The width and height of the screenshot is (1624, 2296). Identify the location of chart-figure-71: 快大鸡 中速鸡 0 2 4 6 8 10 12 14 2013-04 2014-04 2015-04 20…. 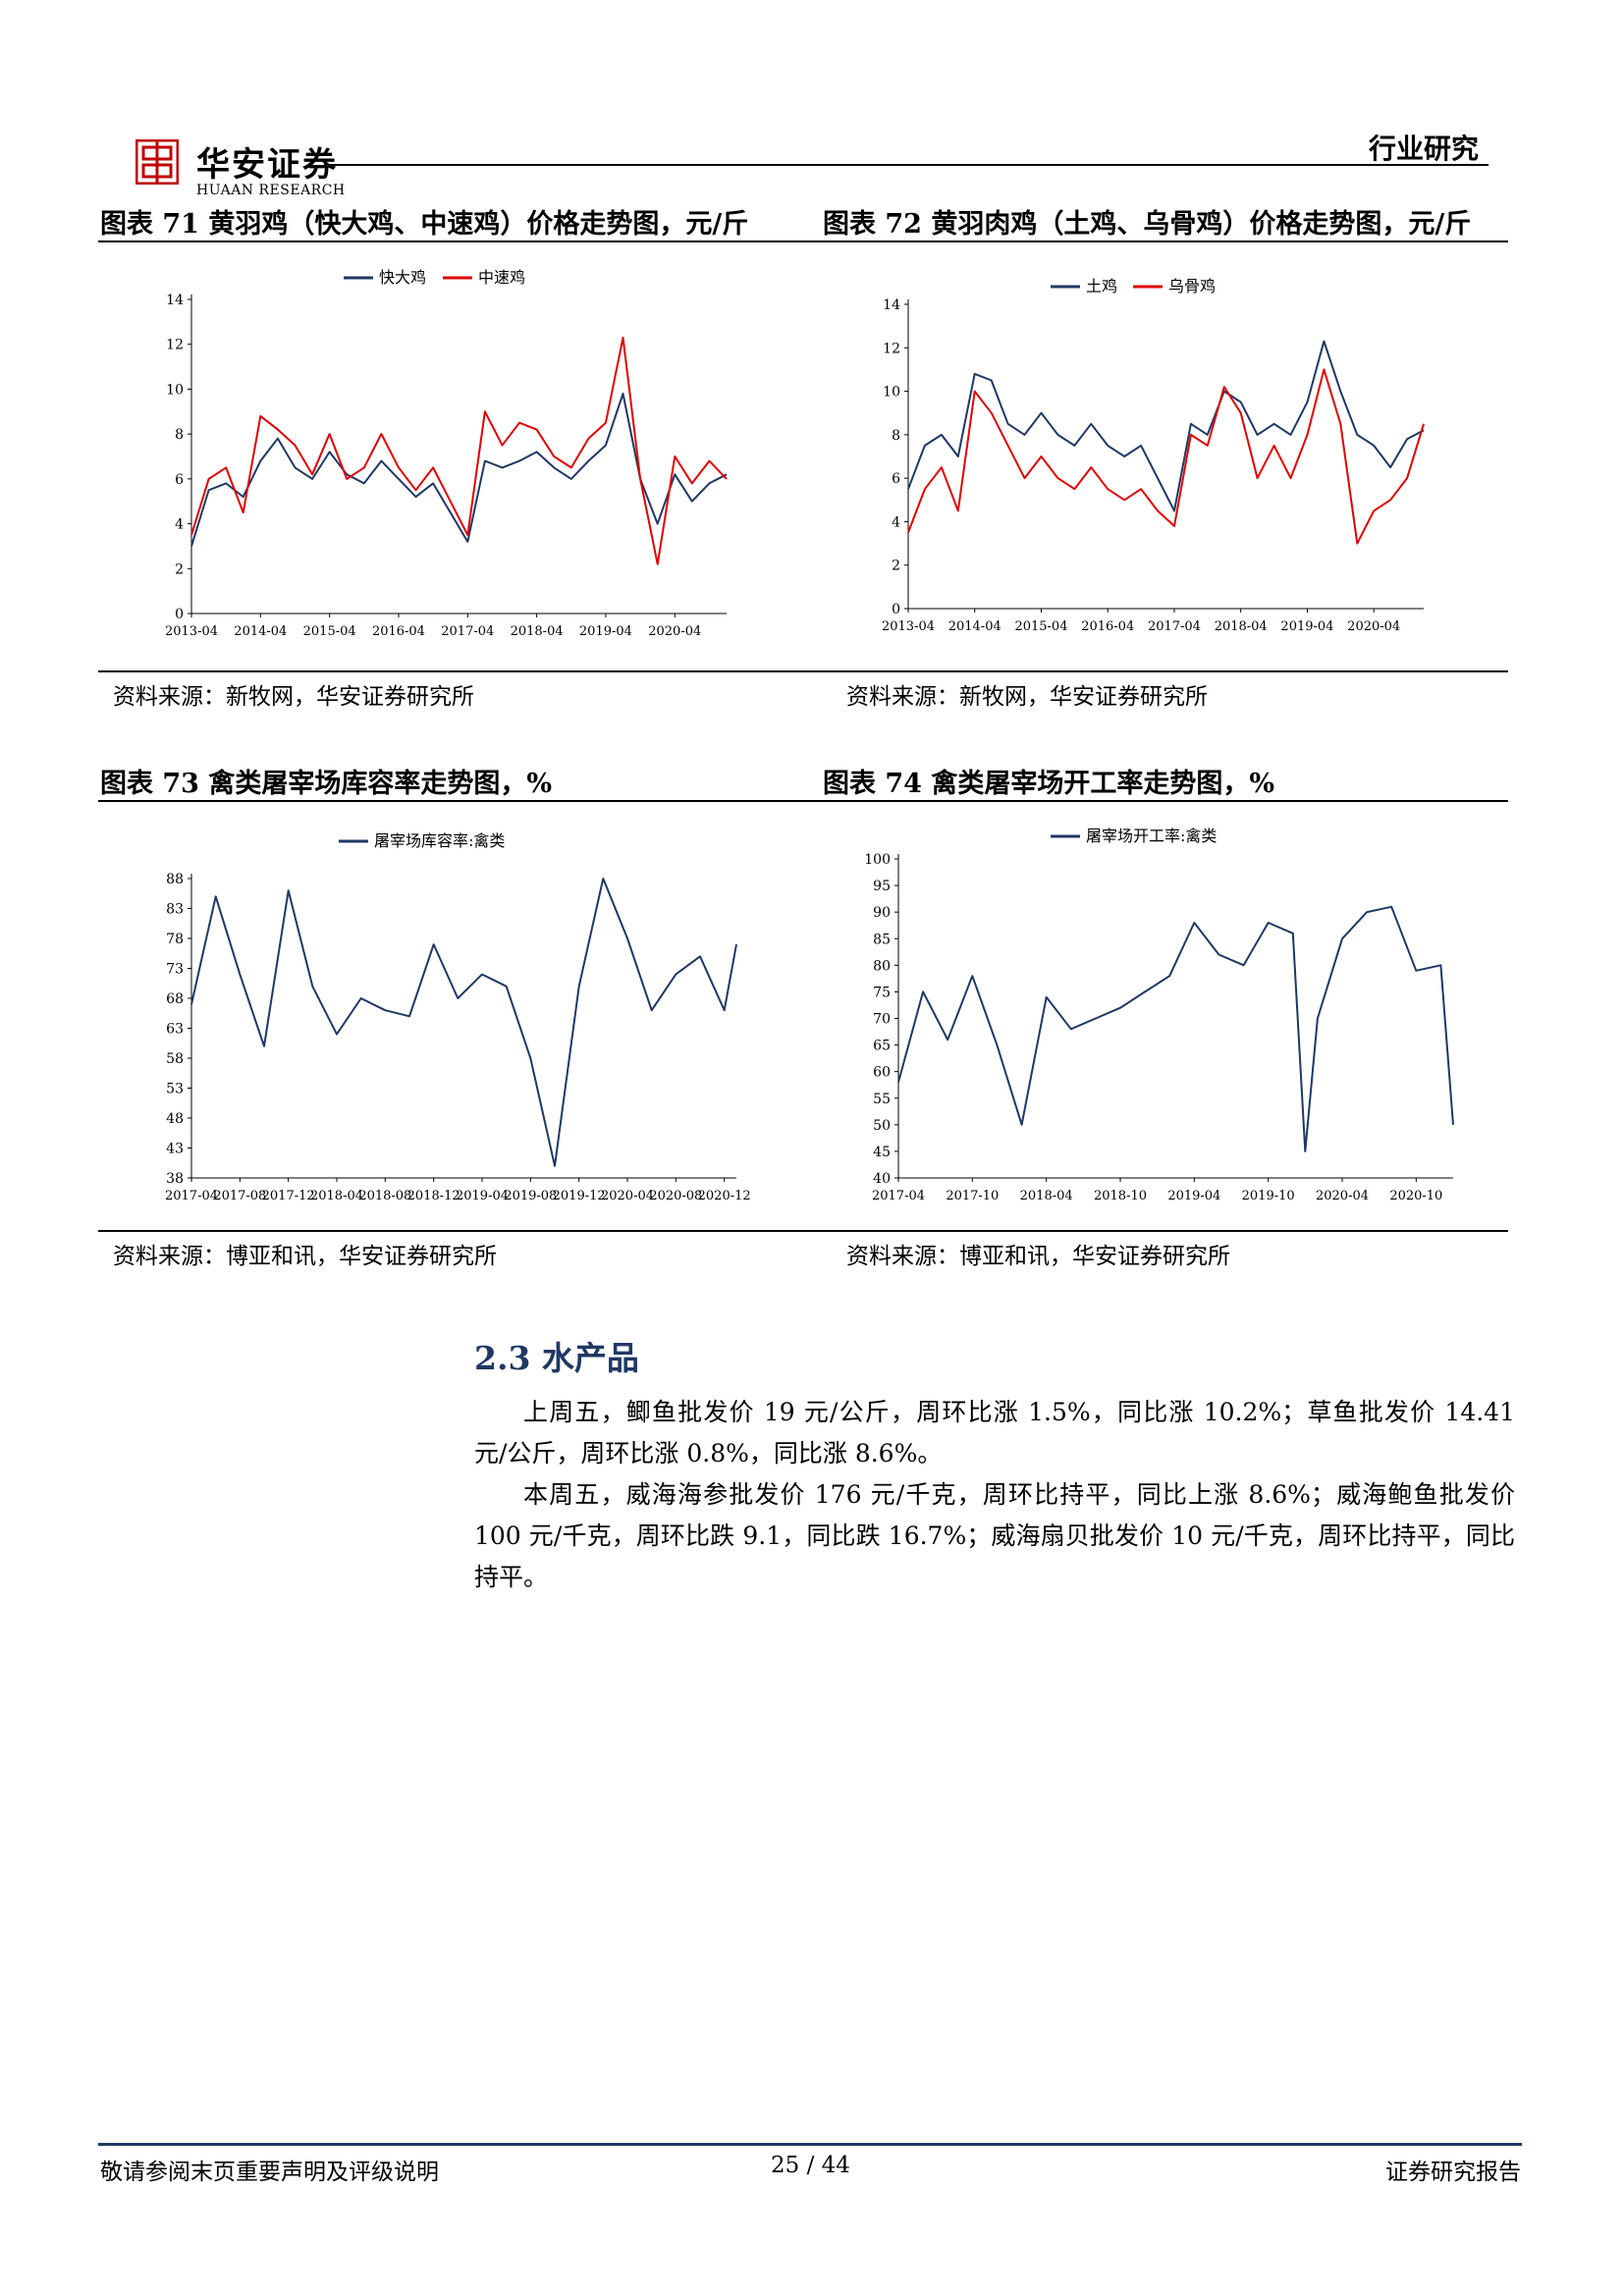
(446, 453).